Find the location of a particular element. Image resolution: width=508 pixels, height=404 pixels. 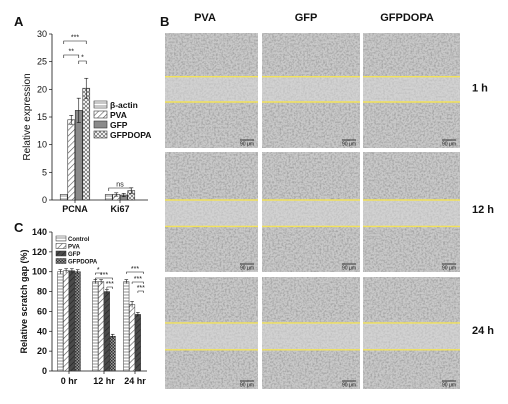

legend-label-a: GFP is located at coordinates (119, 125).